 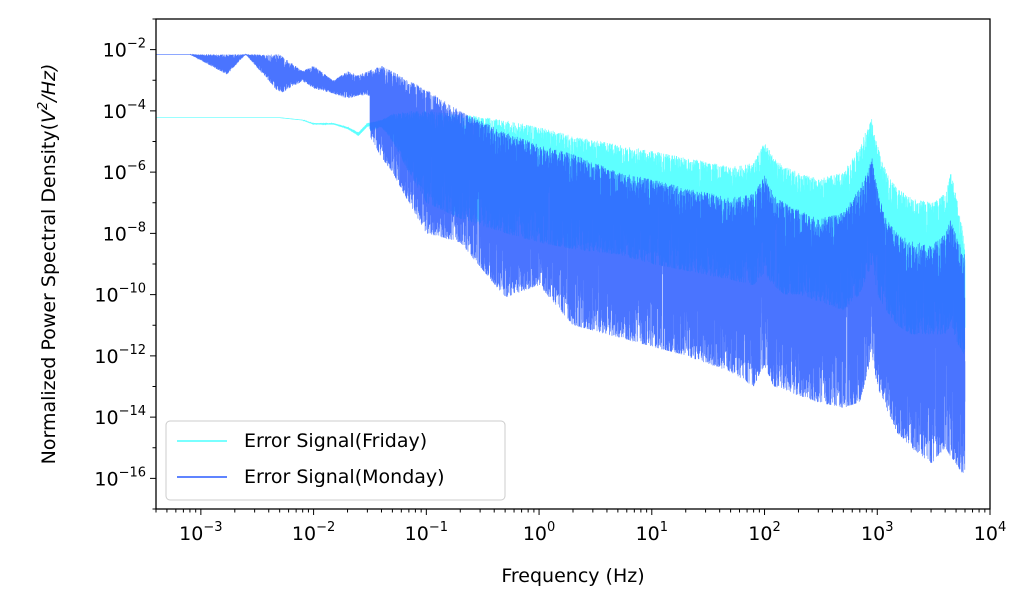 I want to click on x-axis: 10⁻³ 10⁻² 10⁻¹ 10⁰ 10¹ 10² 10³ 10⁴, so click(x=580, y=527).